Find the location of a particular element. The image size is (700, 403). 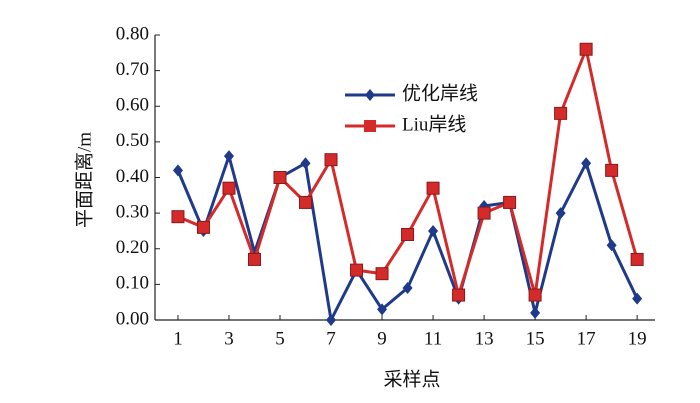

y-tick-label: 0.20 is located at coordinates (132, 247).